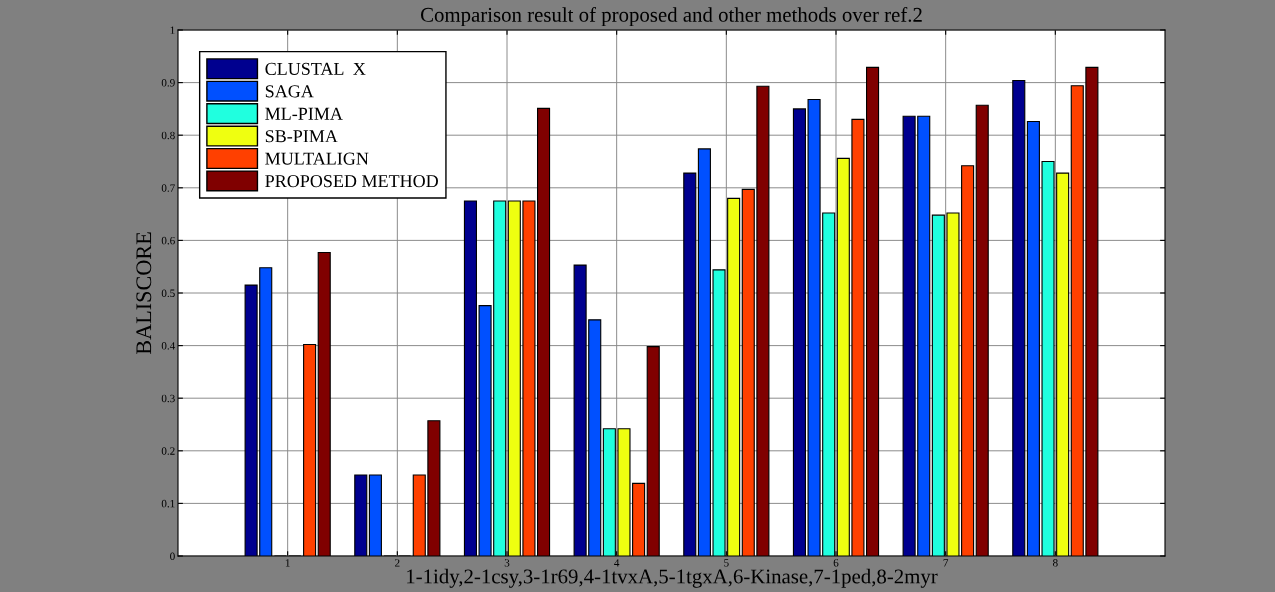 Image resolution: width=1275 pixels, height=592 pixels. I want to click on chart-title: Comparison result of proposed and other methods over ref.2, so click(671, 17).